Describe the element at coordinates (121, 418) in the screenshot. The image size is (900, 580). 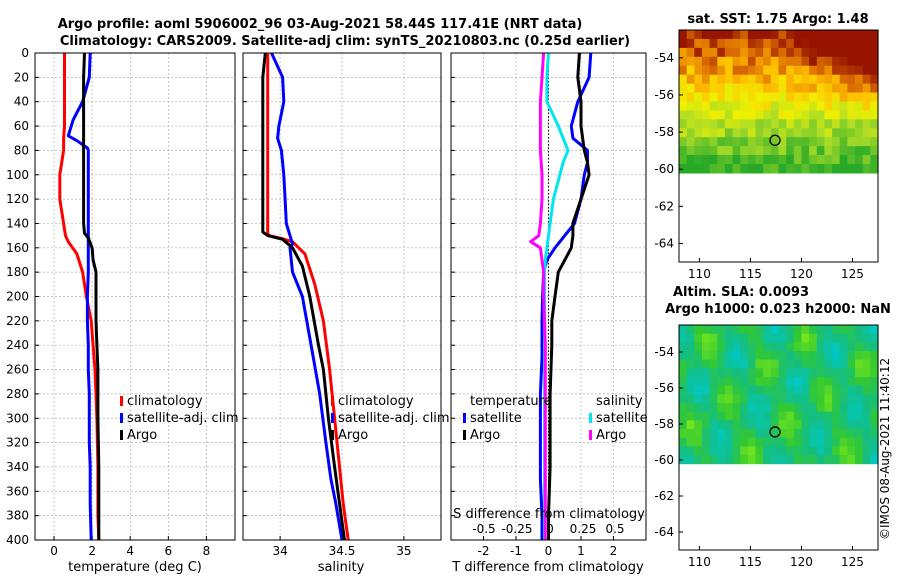
I see `legend-swatch-satellite` at that location.